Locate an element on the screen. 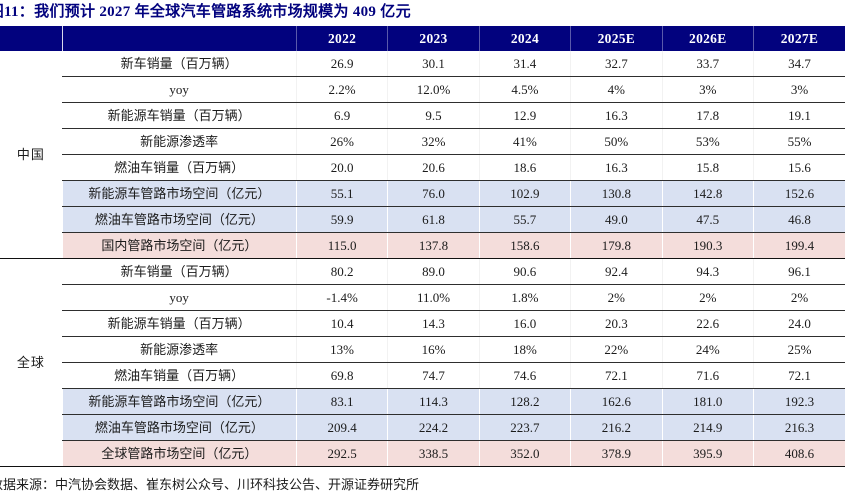 The height and width of the screenshot is (497, 849). value-cell: 190.3 is located at coordinates (707, 245).